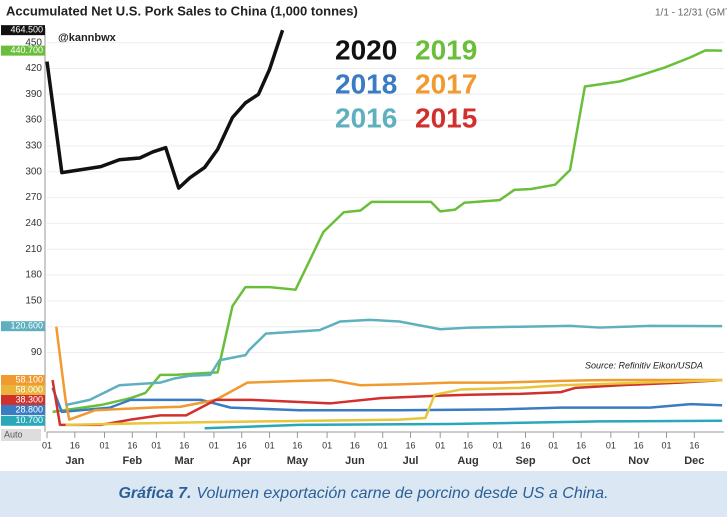  What do you see at coordinates (33, 301) in the screenshot?
I see `y-tick-label: 150` at bounding box center [33, 301].